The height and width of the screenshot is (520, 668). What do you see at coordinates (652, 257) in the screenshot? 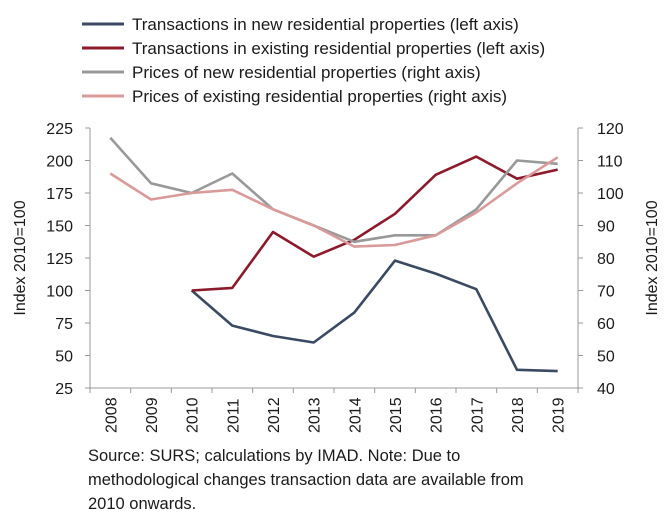
I see `right-axis-title: Index 2010=100` at bounding box center [652, 257].